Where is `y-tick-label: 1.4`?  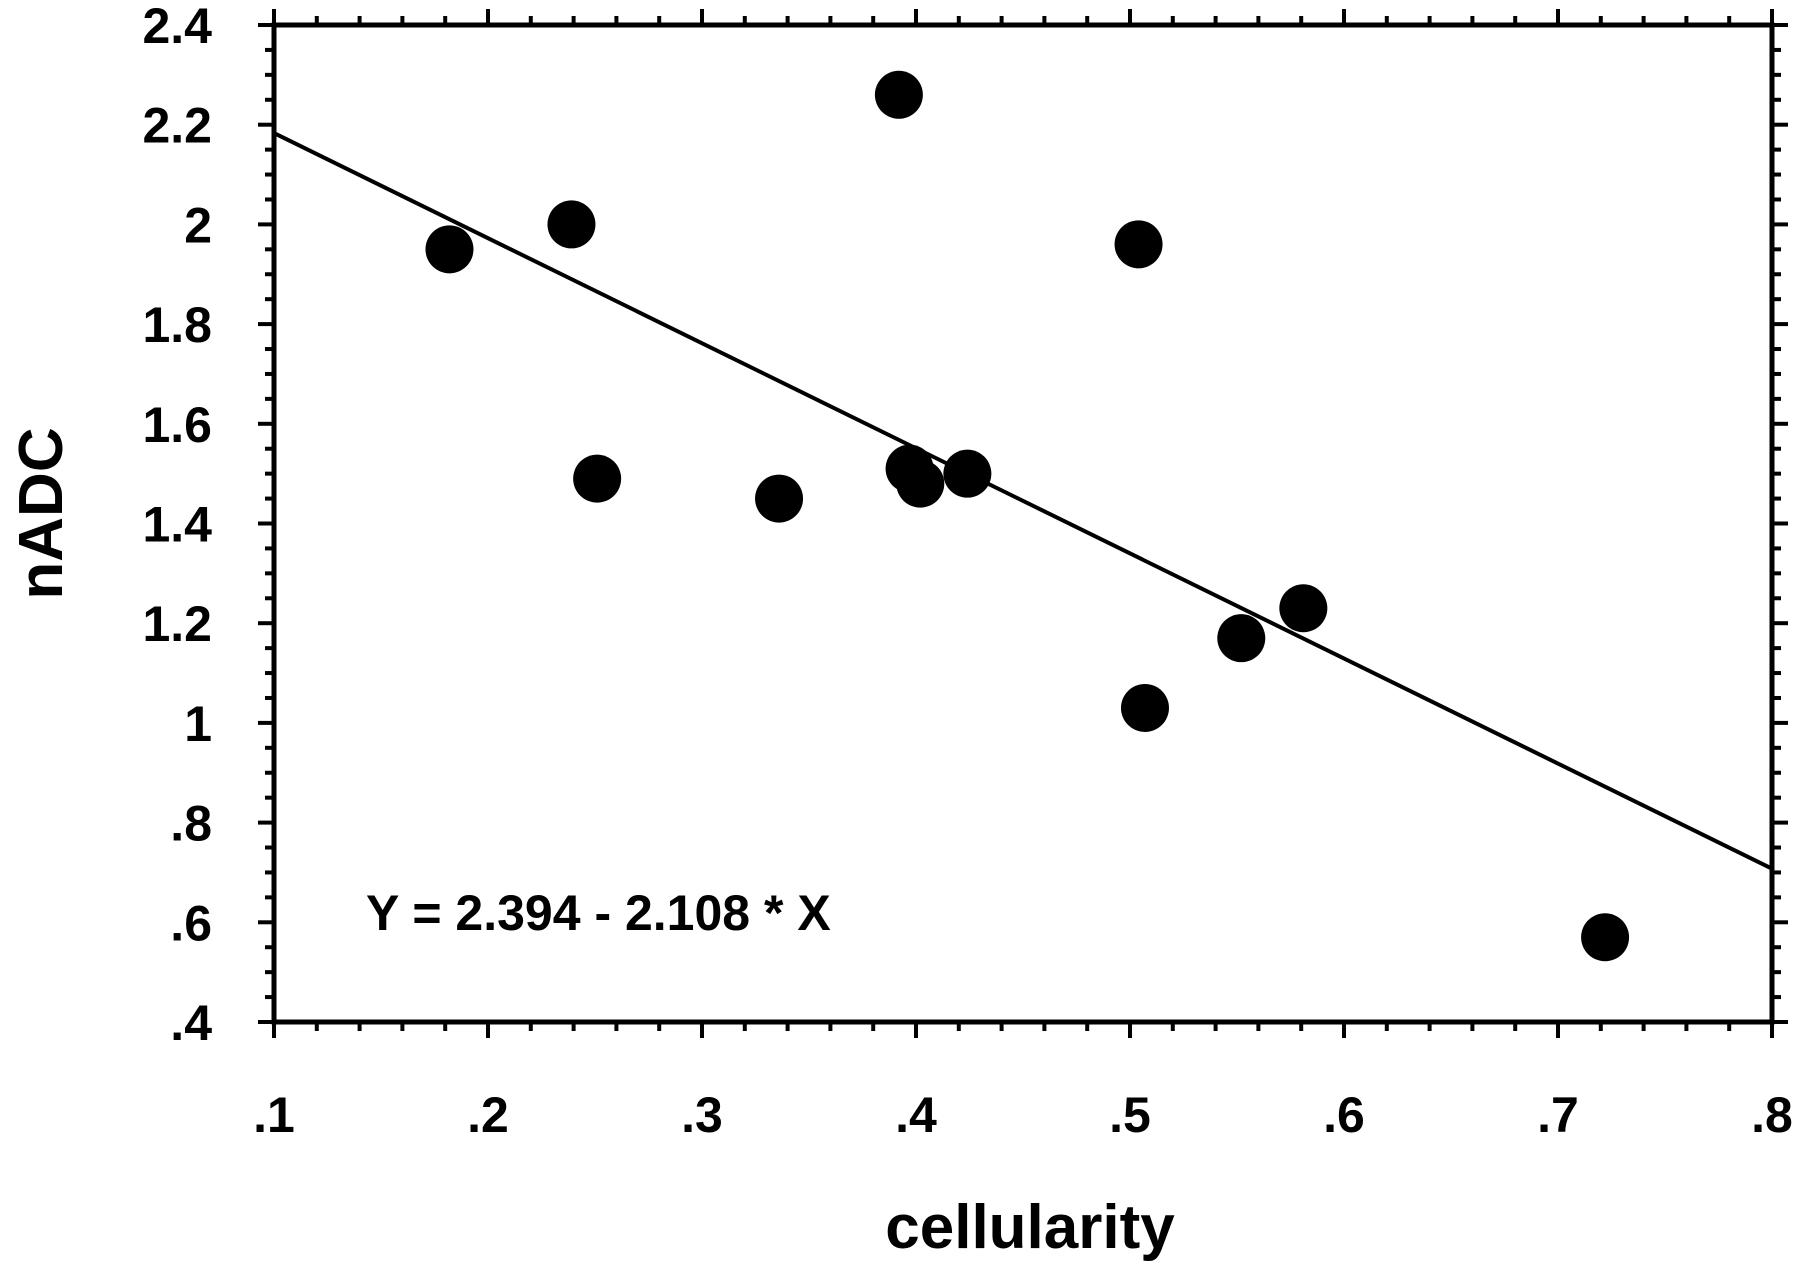 y-tick-label: 1.4 is located at coordinates (177, 525).